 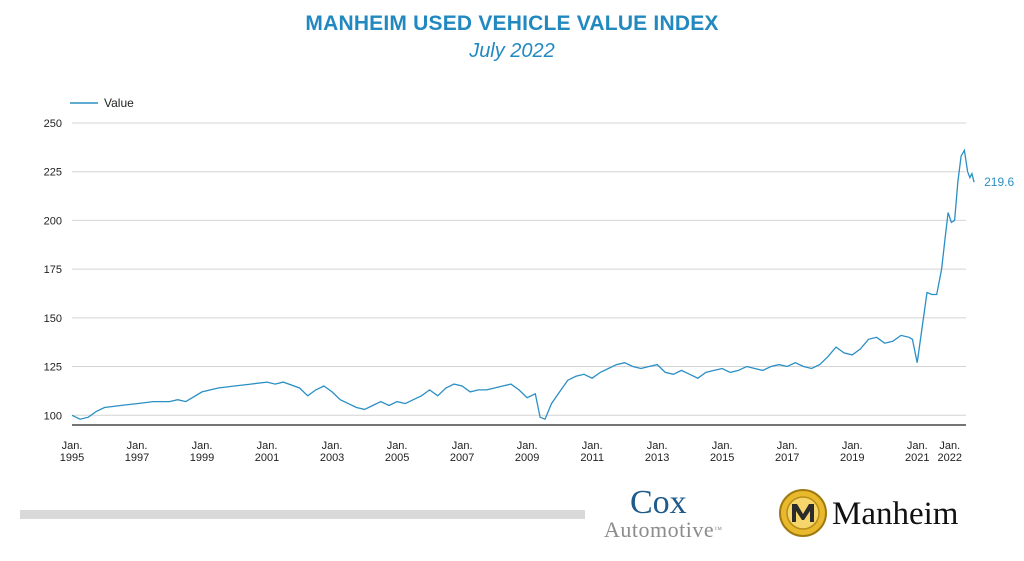 I want to click on x-tick-label-2021-month: Jan., so click(x=917, y=446).